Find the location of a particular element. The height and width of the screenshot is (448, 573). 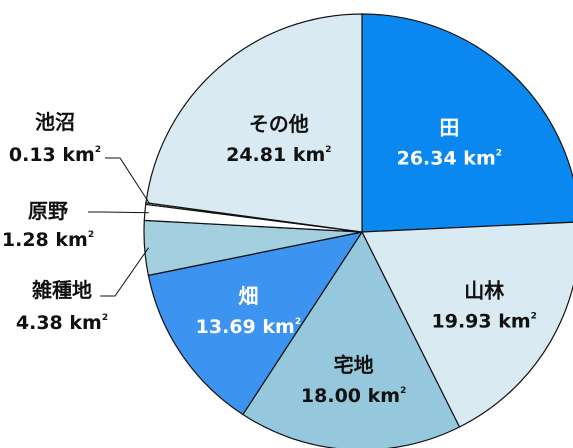

slice-name-label: 雑種地 is located at coordinates (61, 290).